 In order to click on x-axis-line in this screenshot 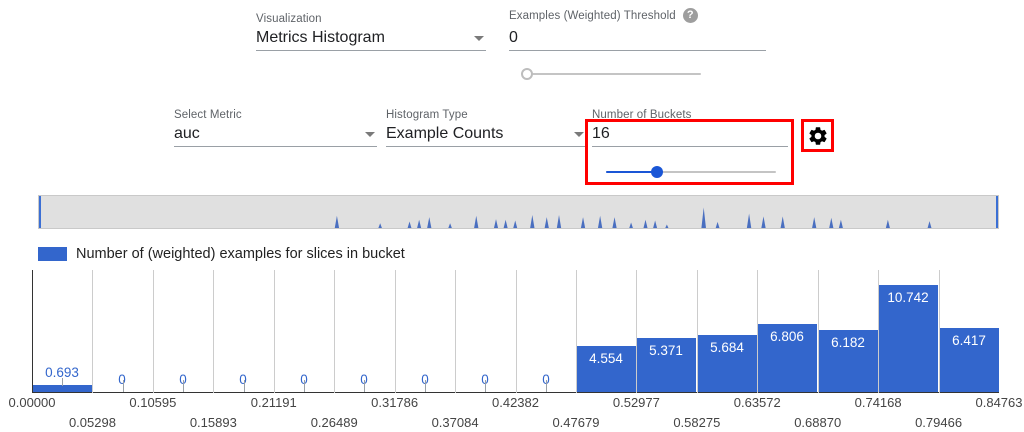, I will do `click(515, 392)`.